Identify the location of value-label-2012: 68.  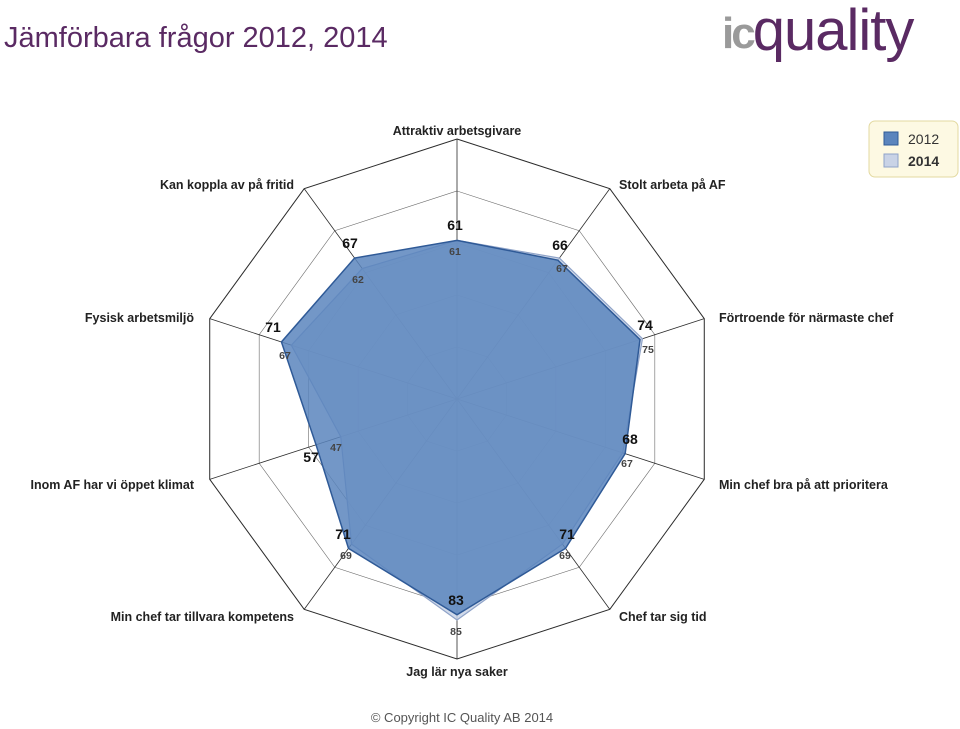
(630, 439).